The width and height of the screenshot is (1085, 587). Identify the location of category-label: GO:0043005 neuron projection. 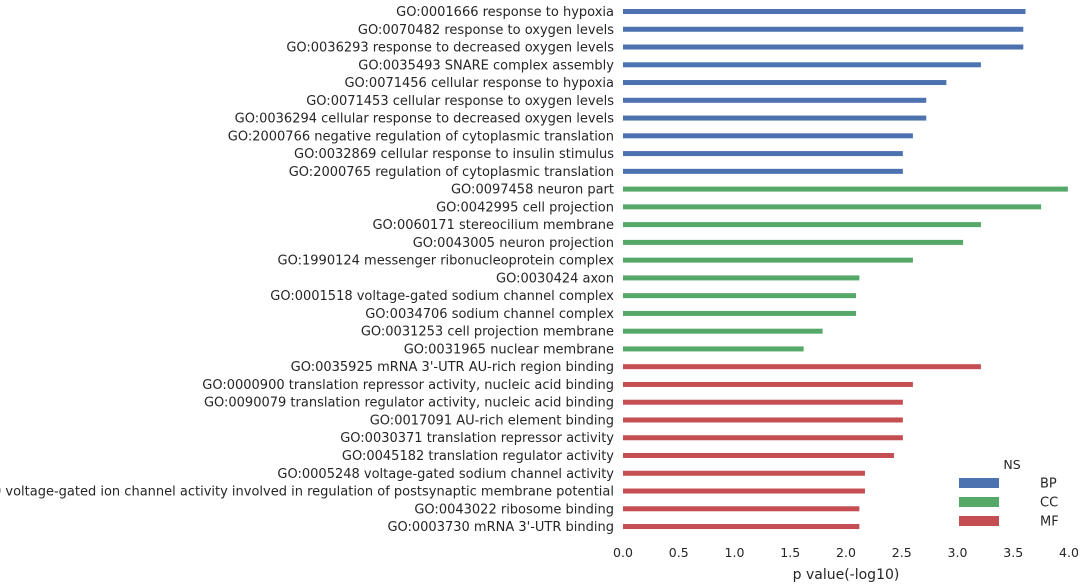
(513, 243).